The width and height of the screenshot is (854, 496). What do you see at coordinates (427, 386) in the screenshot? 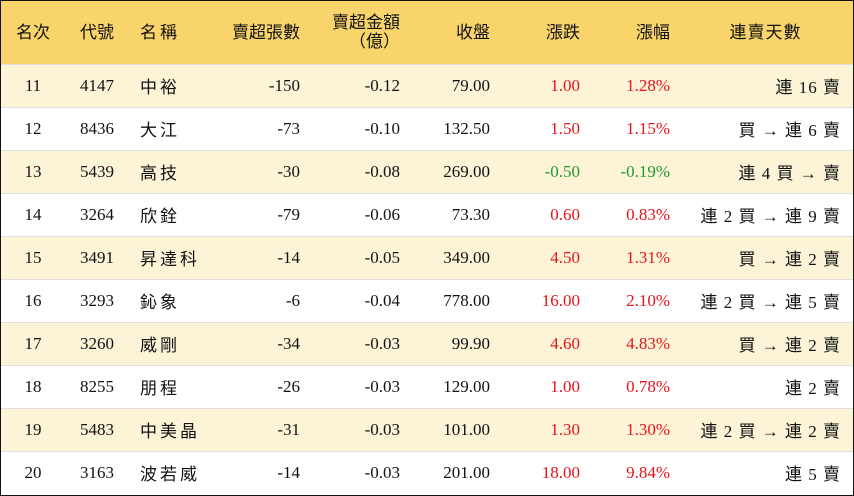
I see `table-row: 18 8255 朋程 -26 -0.03 129.00 1.00 0.78% 連 2 賣` at bounding box center [427, 386].